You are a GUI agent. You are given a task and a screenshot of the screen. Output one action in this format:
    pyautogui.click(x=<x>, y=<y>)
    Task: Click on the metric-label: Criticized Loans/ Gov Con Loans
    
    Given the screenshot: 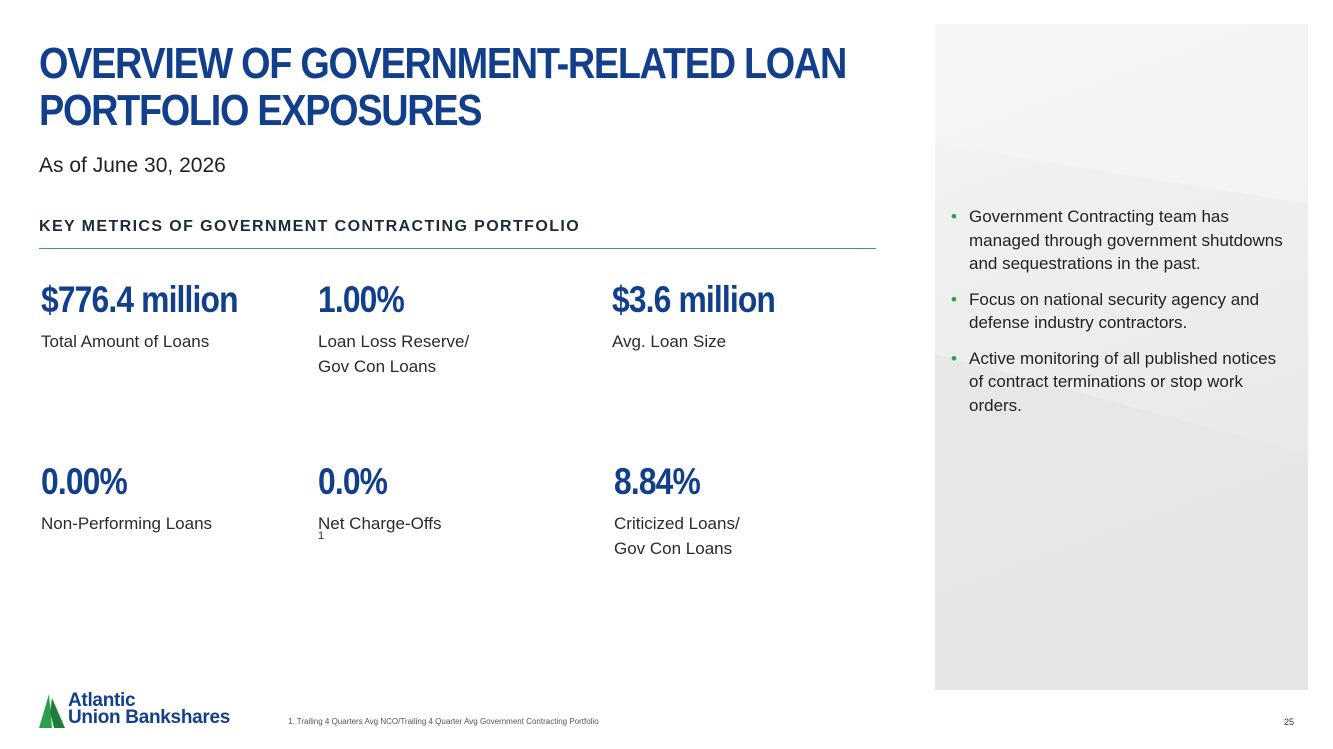 What is the action you would take?
    pyautogui.click(x=677, y=536)
    